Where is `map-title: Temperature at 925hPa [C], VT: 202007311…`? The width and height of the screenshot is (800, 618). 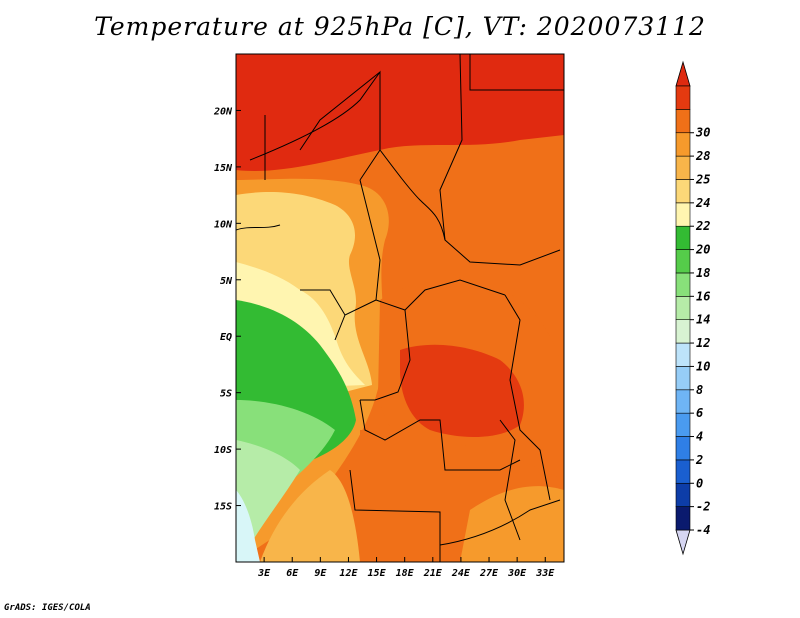
map-title: Temperature at 925hPa [C], VT: 202007311… is located at coordinates (400, 26).